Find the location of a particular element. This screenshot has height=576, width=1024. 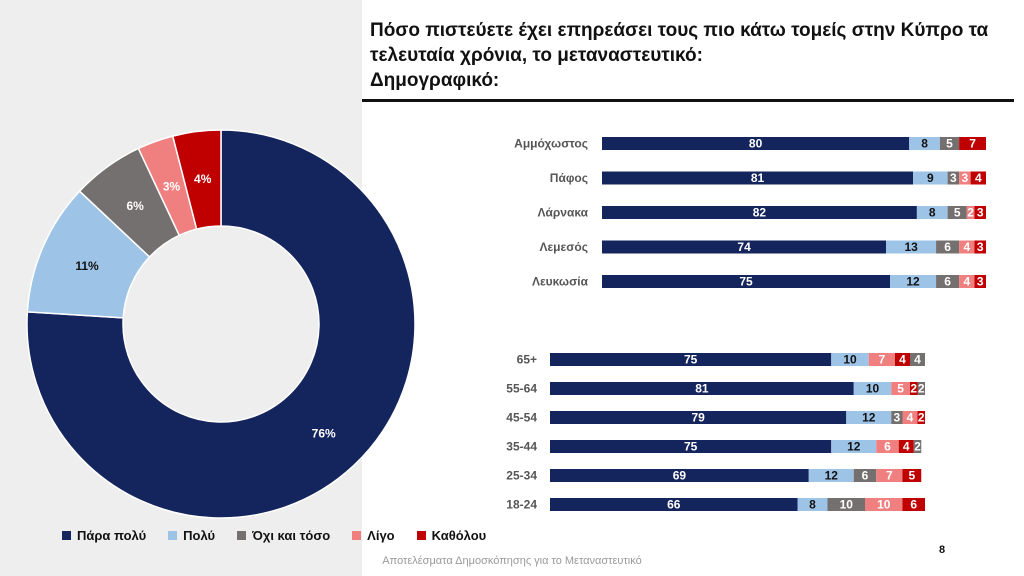

bar-data-label: 79 is located at coordinates (698, 418).